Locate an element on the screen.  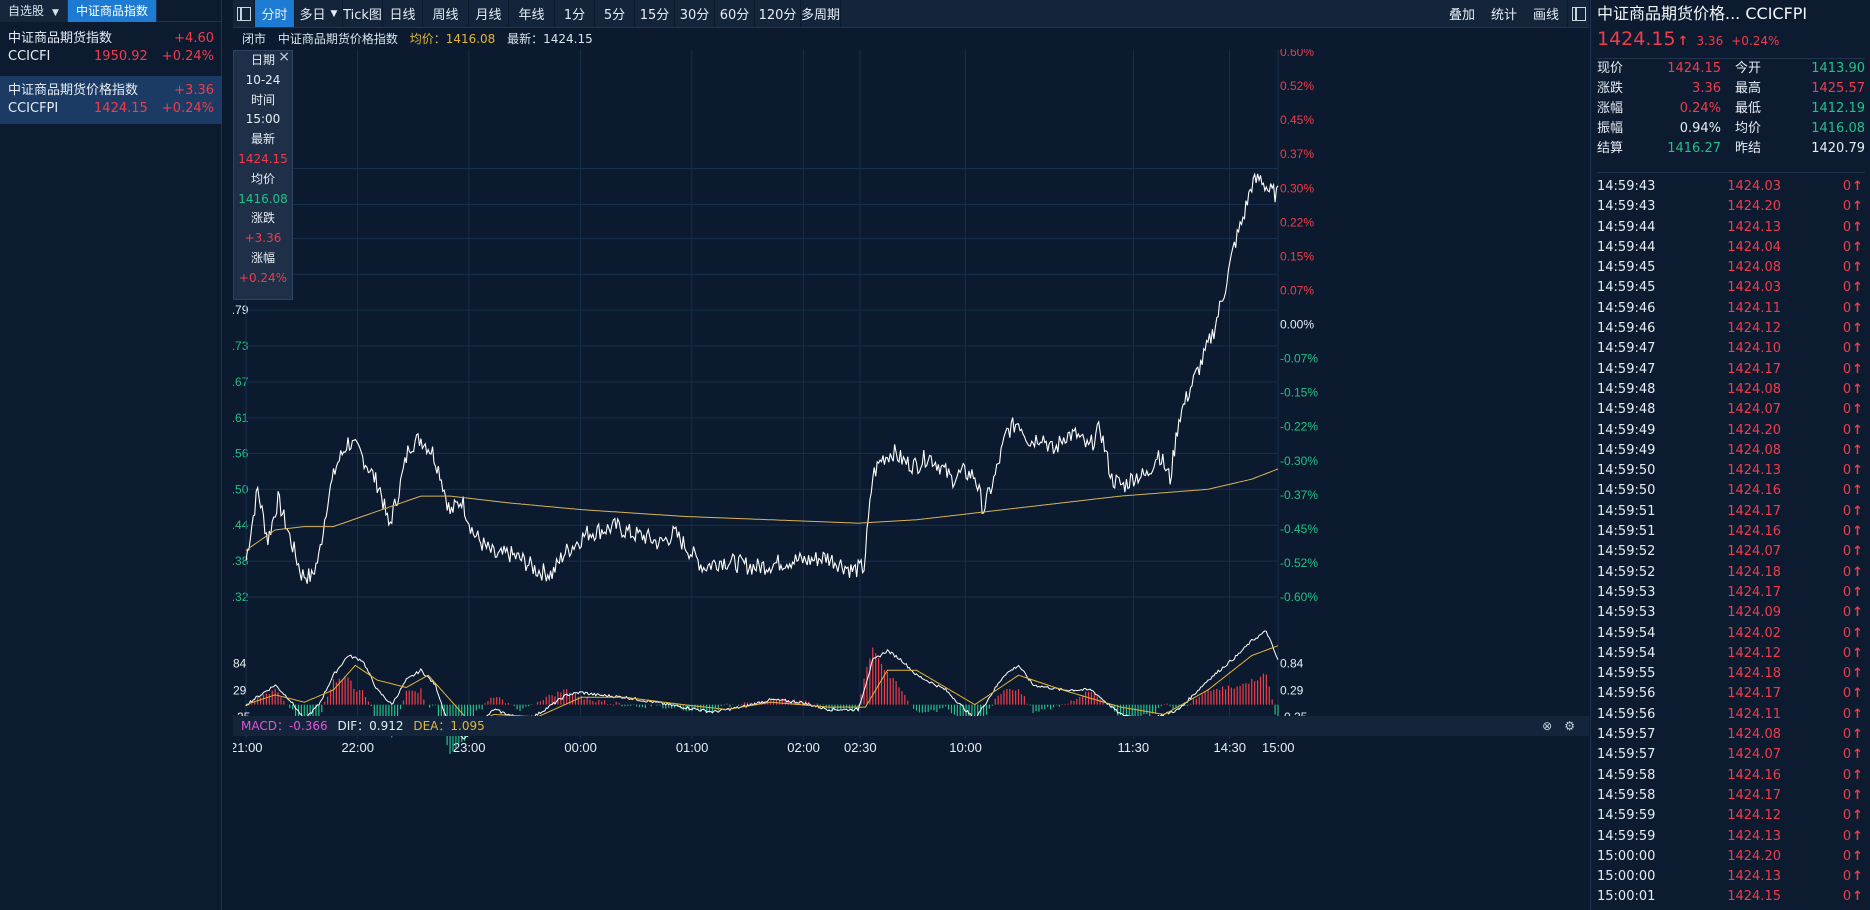
item-code: CCICFPI is located at coordinates (33, 108).